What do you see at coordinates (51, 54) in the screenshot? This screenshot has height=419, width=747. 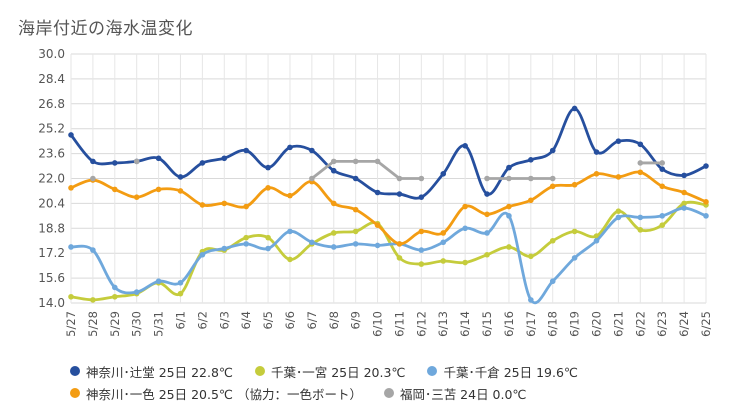 I see `y-tick-label: 30.0` at bounding box center [51, 54].